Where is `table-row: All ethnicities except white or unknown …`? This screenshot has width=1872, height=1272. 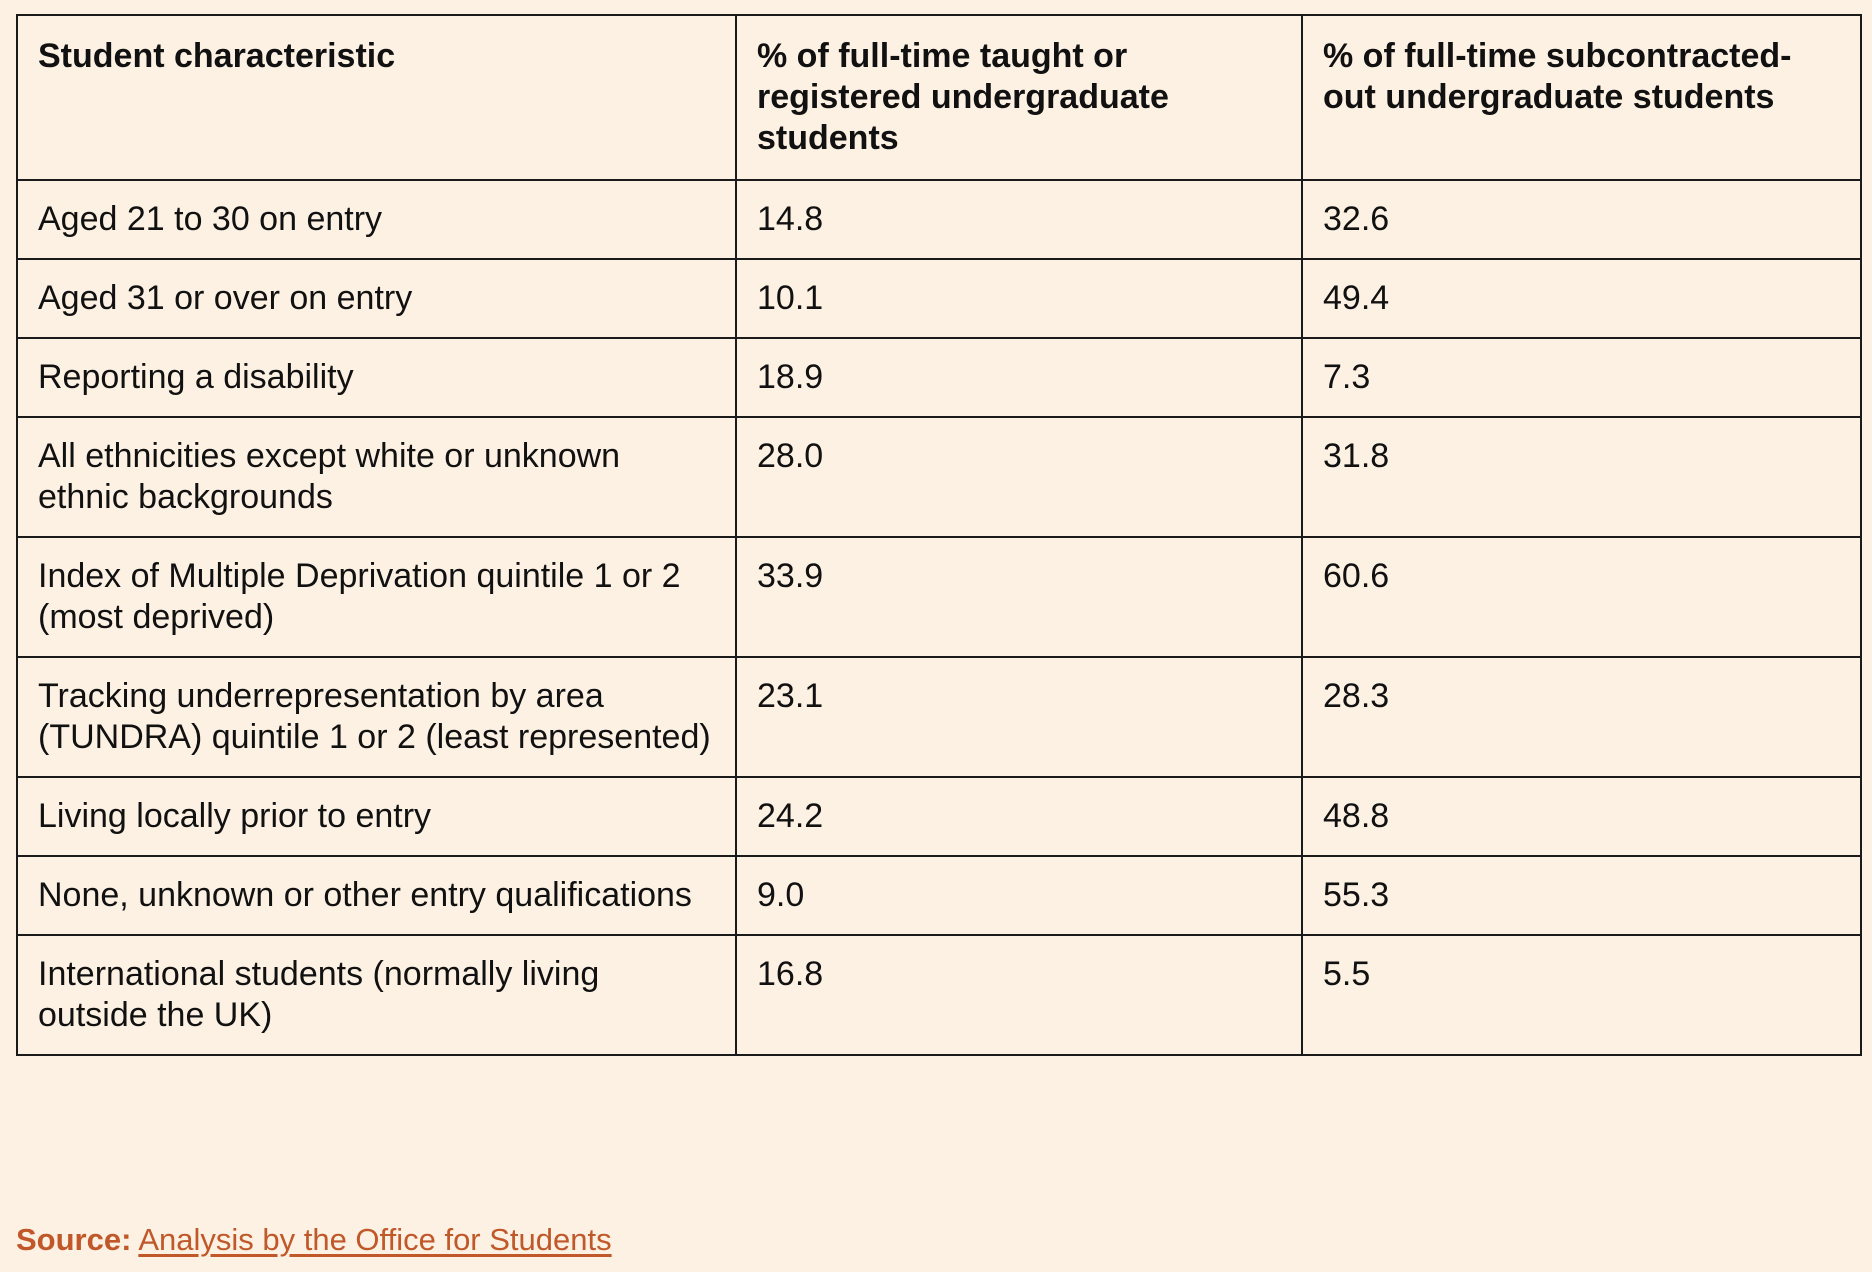 table-row: All ethnicities except white or unknown … is located at coordinates (939, 477).